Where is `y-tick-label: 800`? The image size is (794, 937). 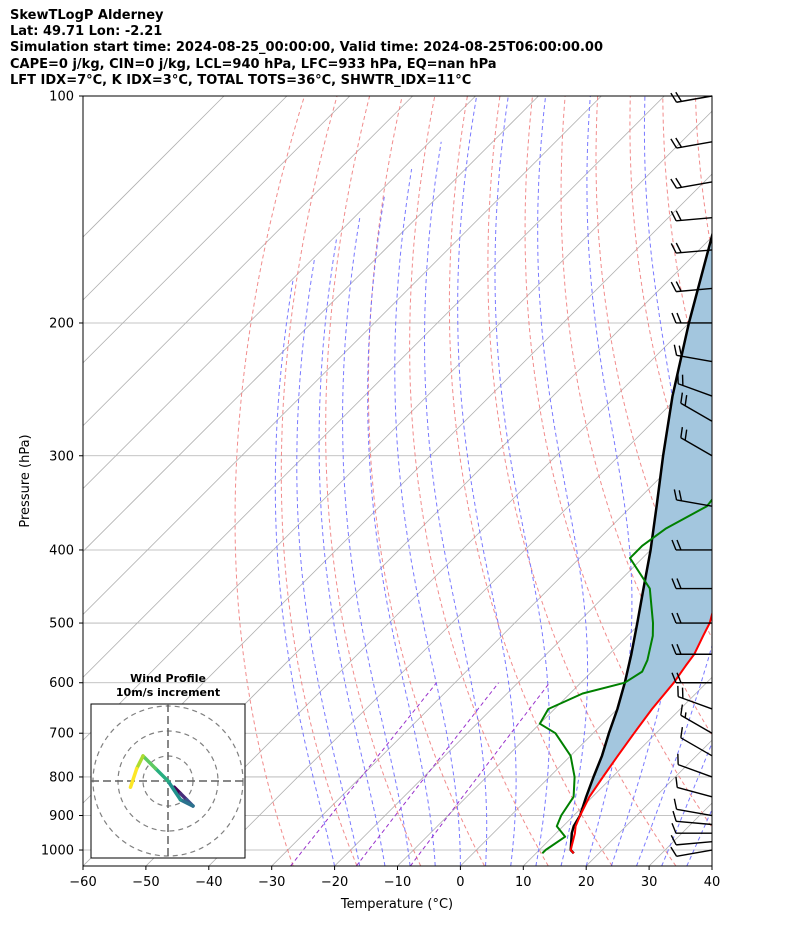 y-tick-label: 800 is located at coordinates (61, 777).